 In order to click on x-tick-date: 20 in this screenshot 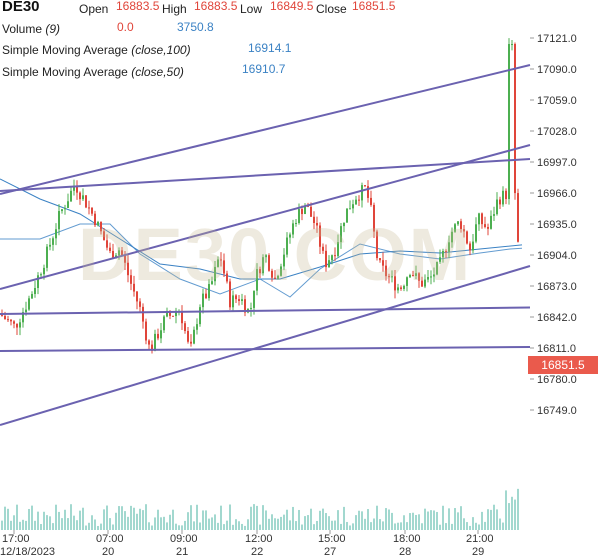, I will do `click(108, 552)`.